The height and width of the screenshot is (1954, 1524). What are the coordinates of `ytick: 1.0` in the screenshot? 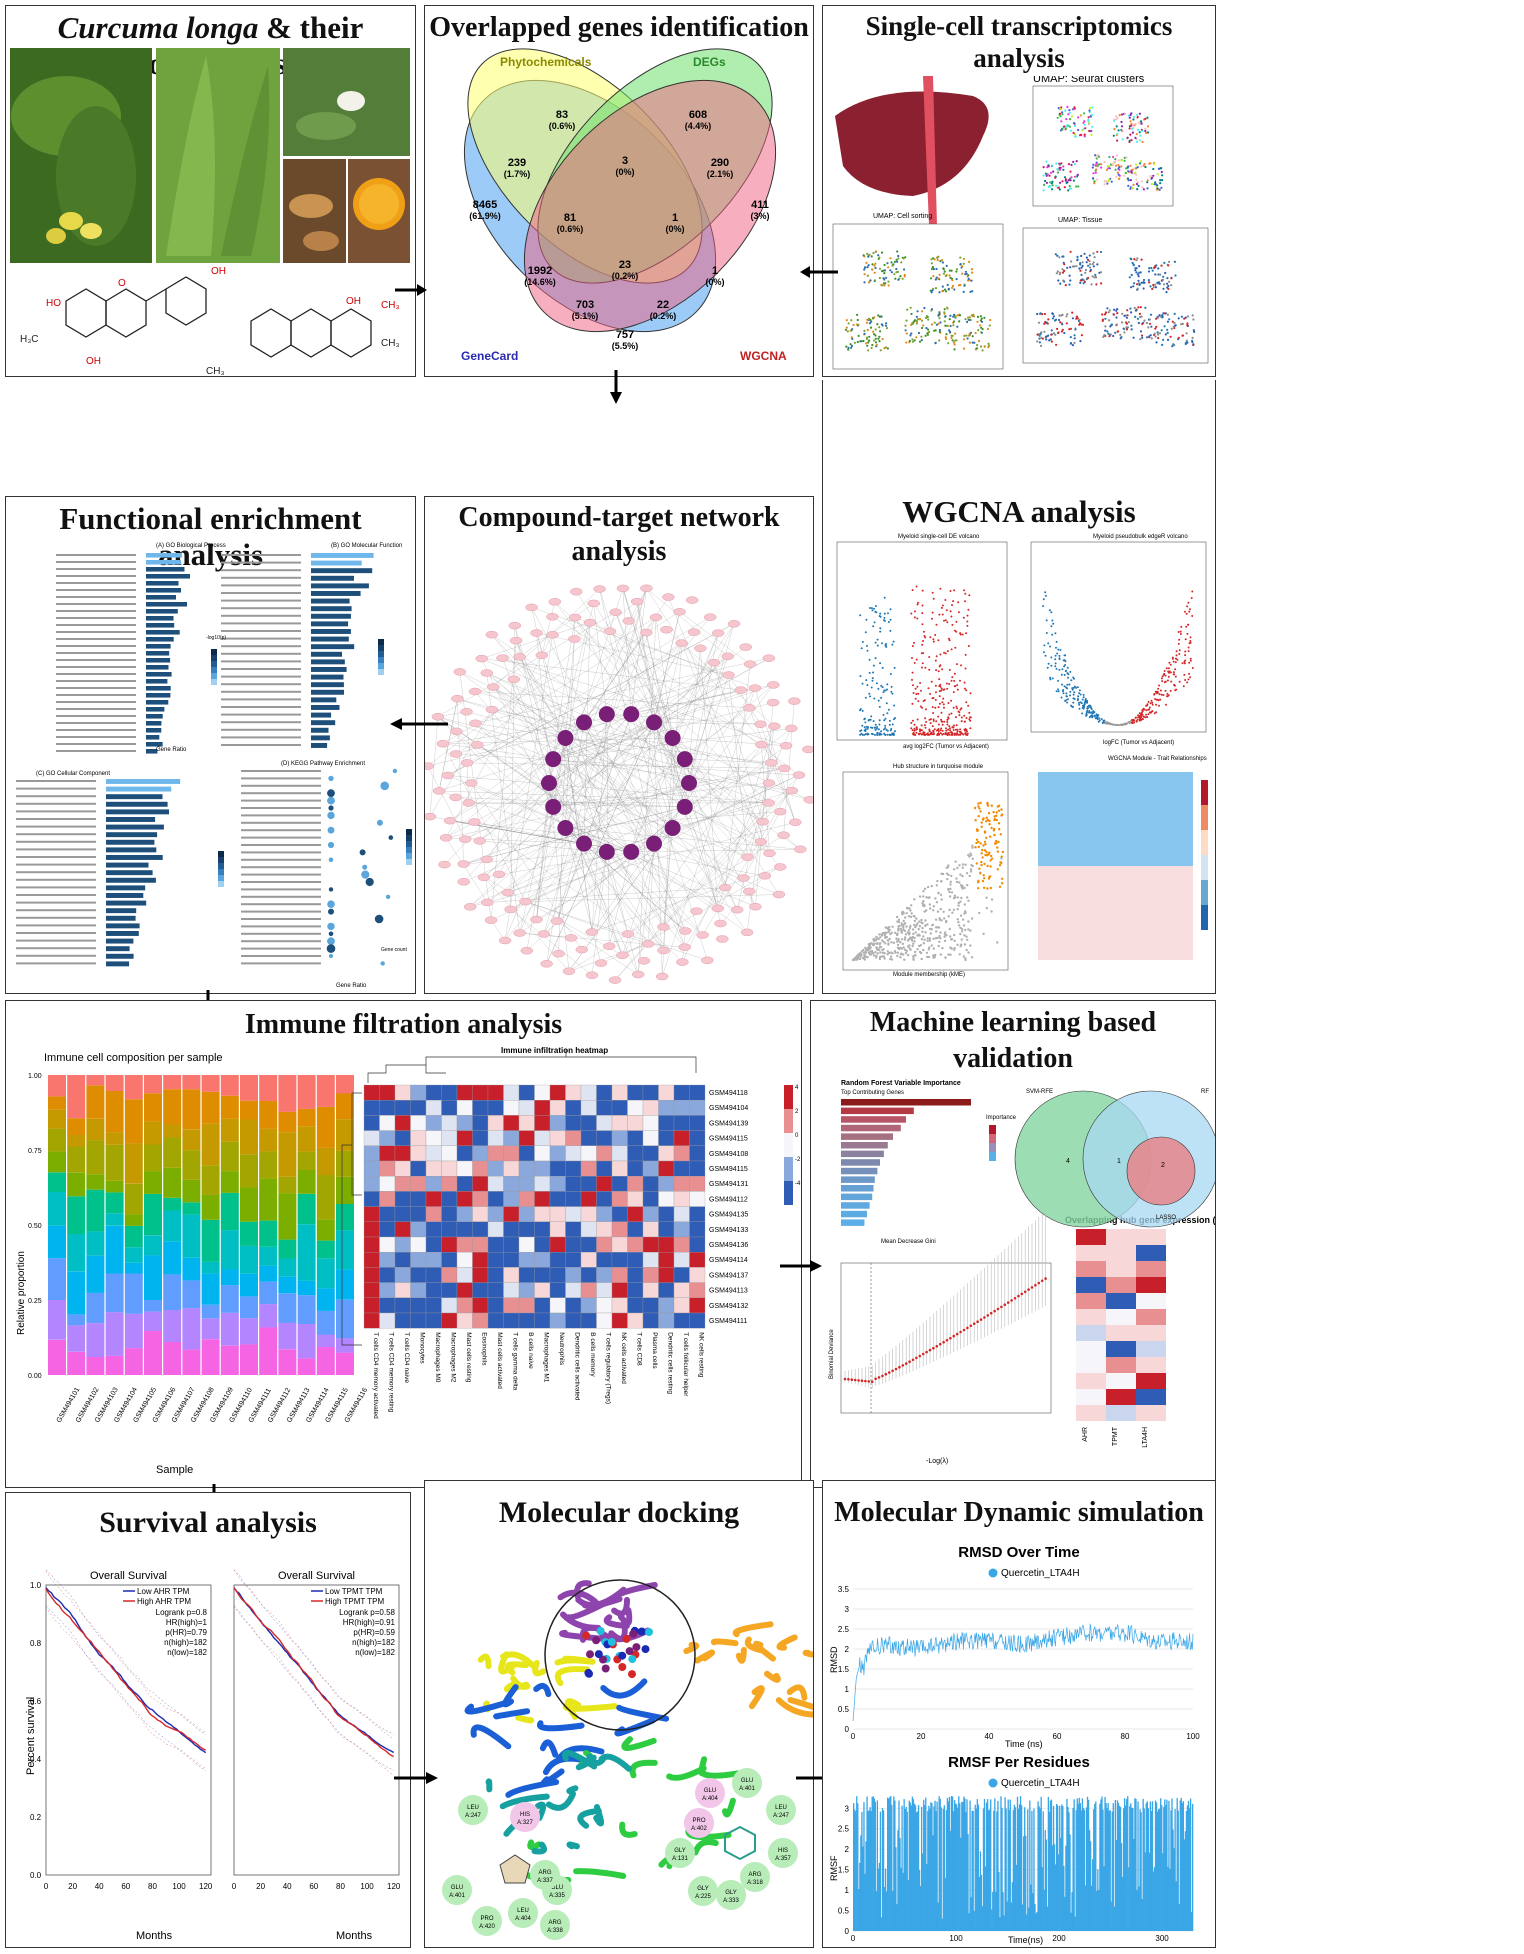 It's located at (36, 1585).